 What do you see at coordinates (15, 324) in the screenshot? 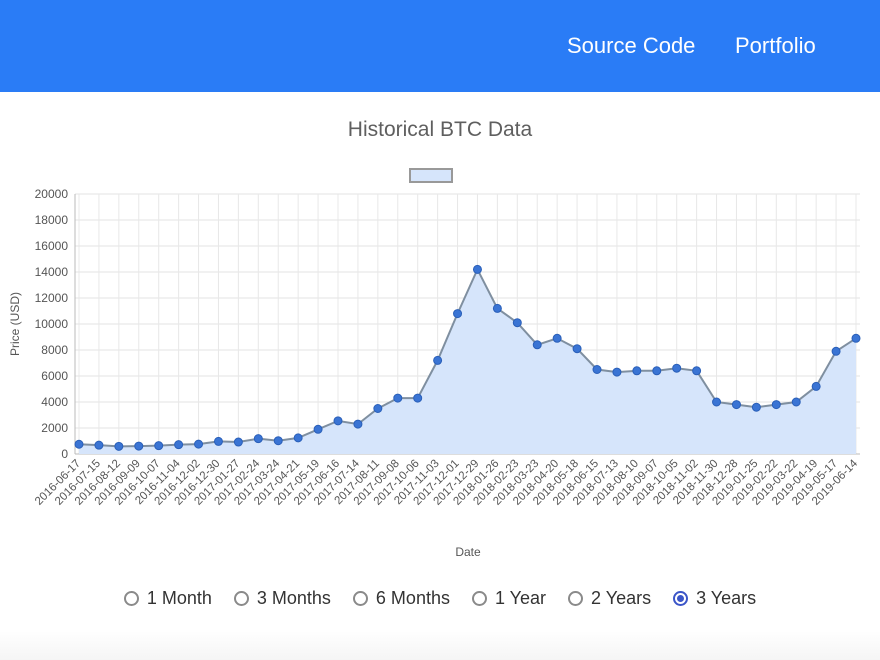
I see `y-axis-title: Price (USD)` at bounding box center [15, 324].